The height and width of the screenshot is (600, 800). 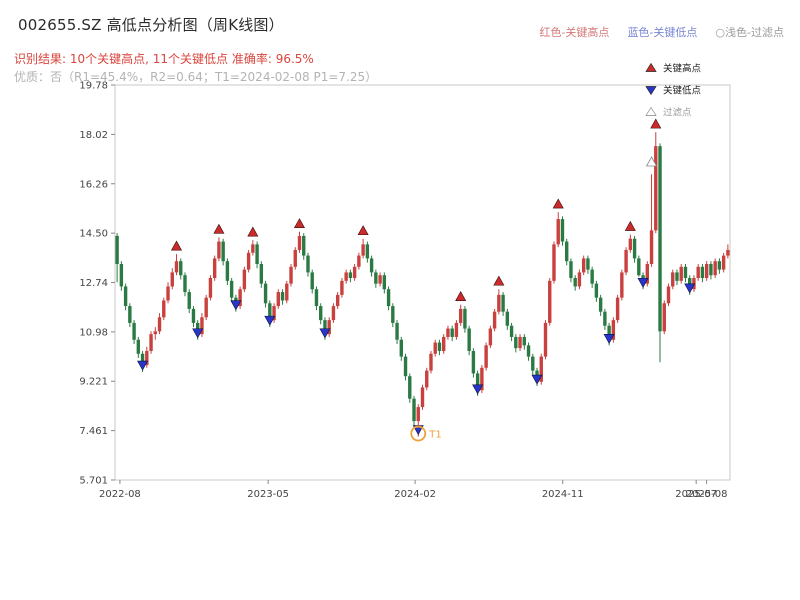 I want to click on top-legend-filtered: ○浅色-过滤点, so click(x=749, y=32).